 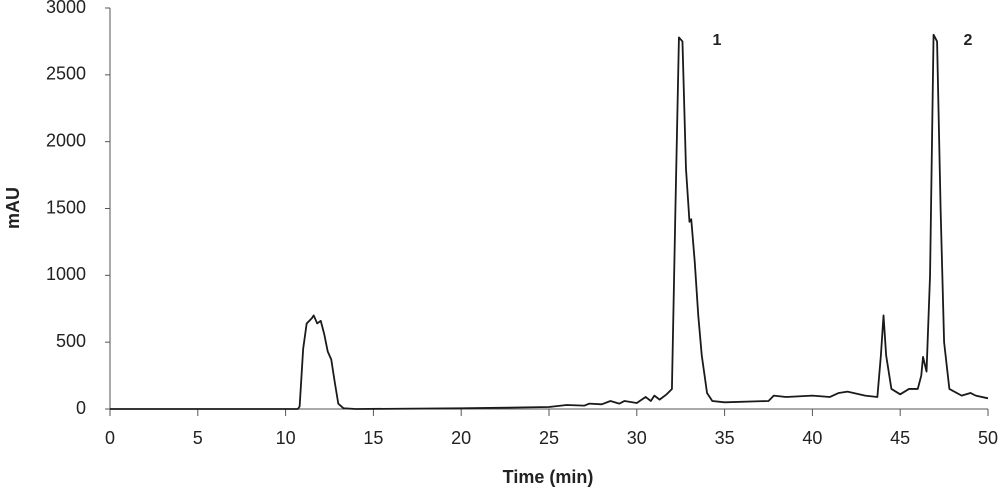 I want to click on x-tick-label: 5, so click(x=198, y=438).